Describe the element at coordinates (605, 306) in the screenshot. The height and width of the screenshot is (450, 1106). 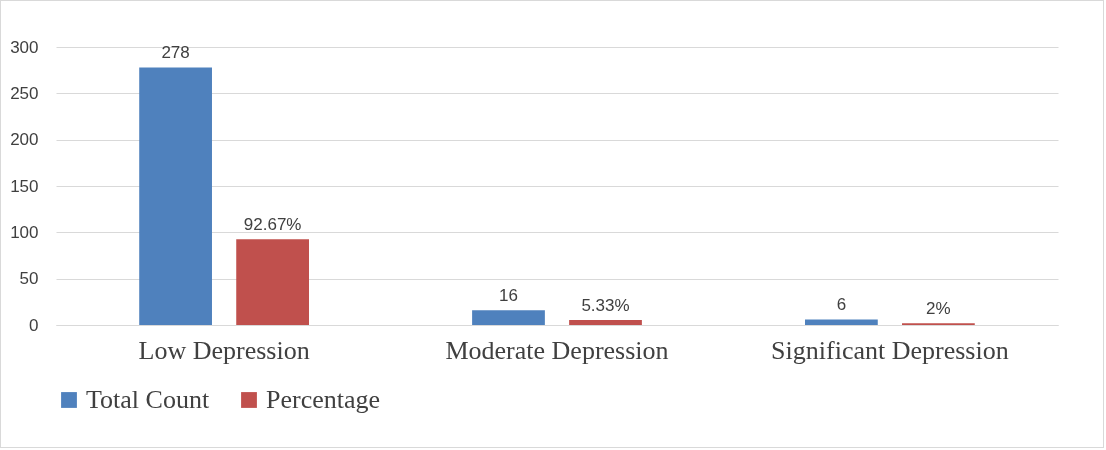
I see `data-label: 5.33%` at that location.